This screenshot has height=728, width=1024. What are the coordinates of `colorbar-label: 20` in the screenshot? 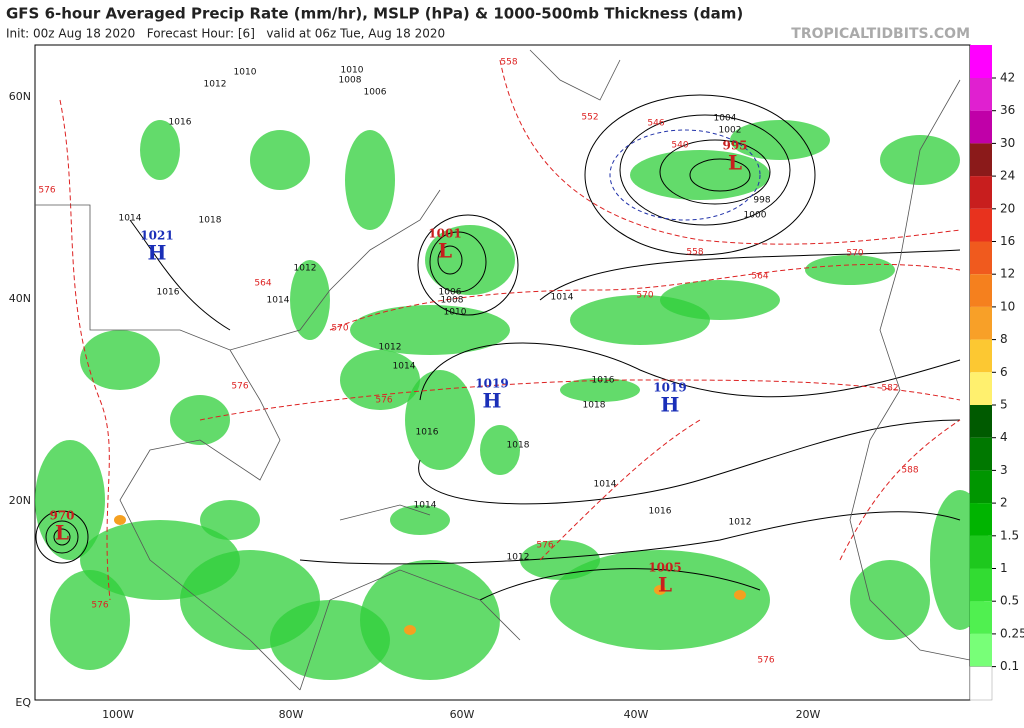 It's located at (1007, 208).